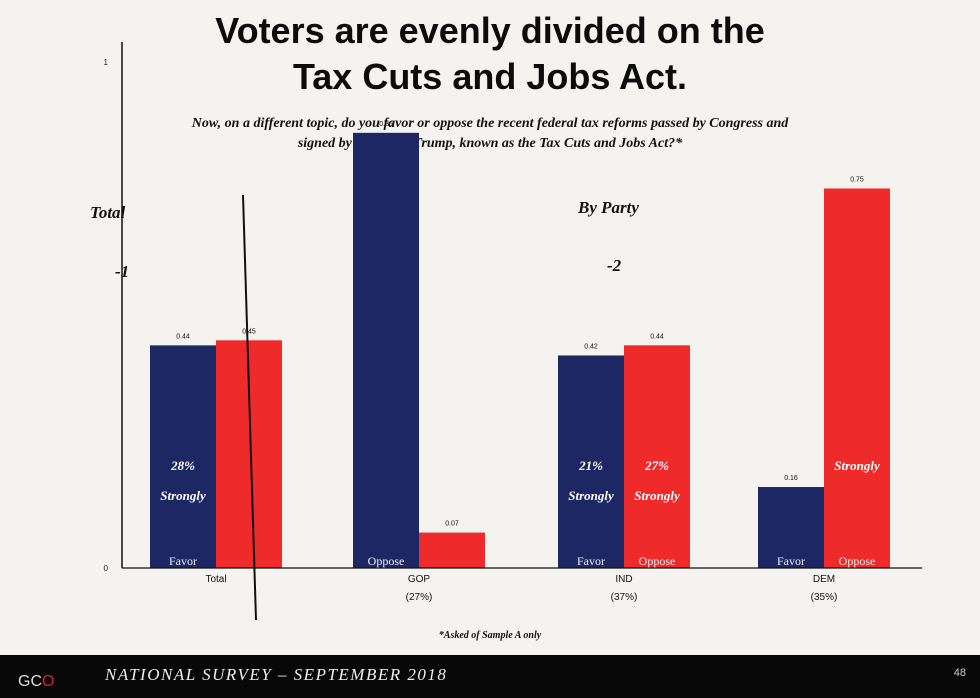 Image resolution: width=980 pixels, height=698 pixels. What do you see at coordinates (183, 336) in the screenshot?
I see `value-label-total-series-0: 0.44` at bounding box center [183, 336].